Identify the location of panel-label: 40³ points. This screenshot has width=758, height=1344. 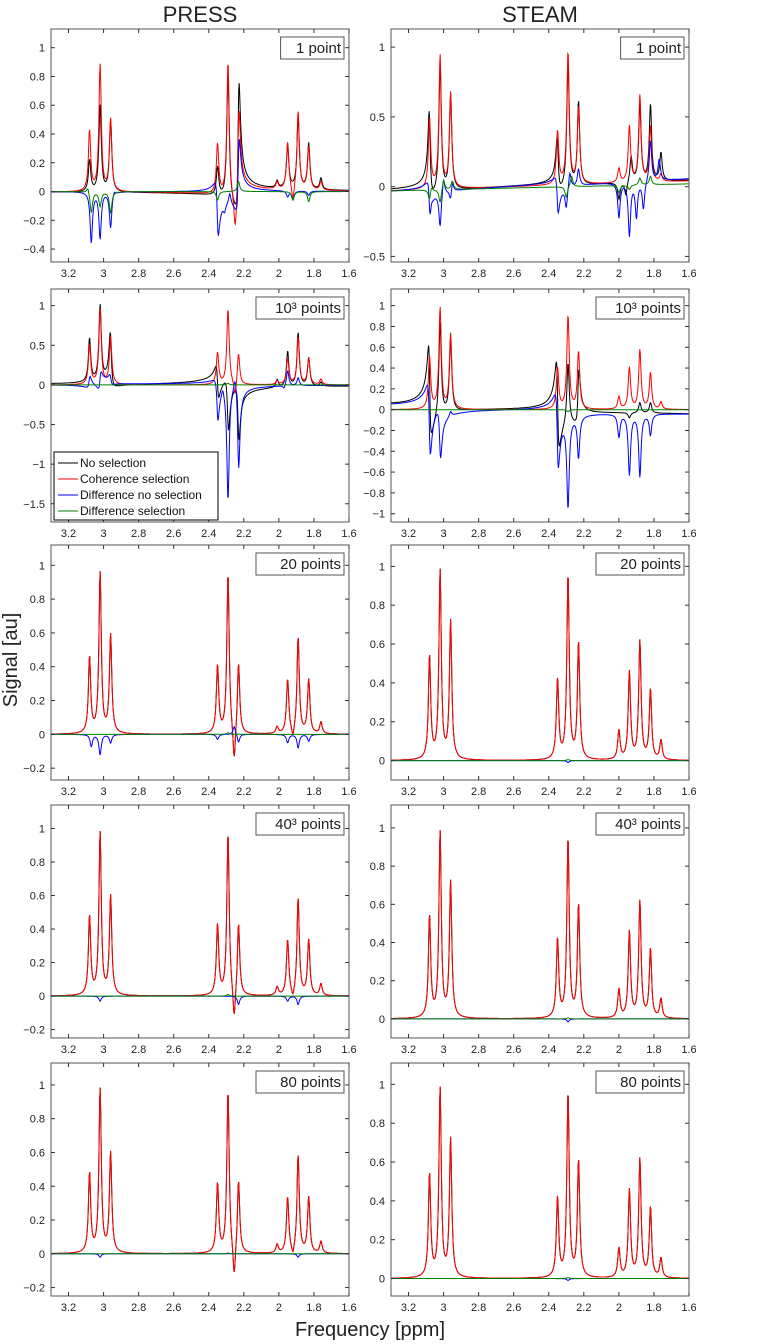
(308, 824).